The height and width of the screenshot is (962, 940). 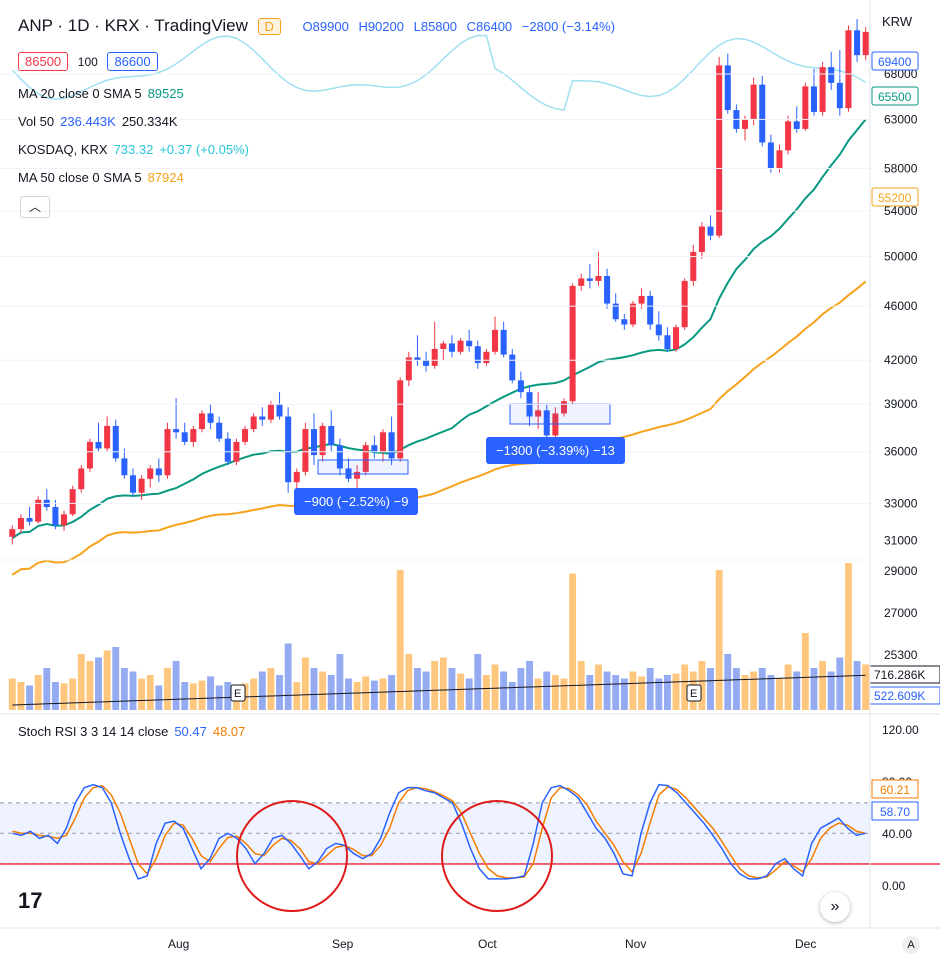 What do you see at coordinates (895, 812) in the screenshot?
I see `stoch-tag-label: 58.70` at bounding box center [895, 812].